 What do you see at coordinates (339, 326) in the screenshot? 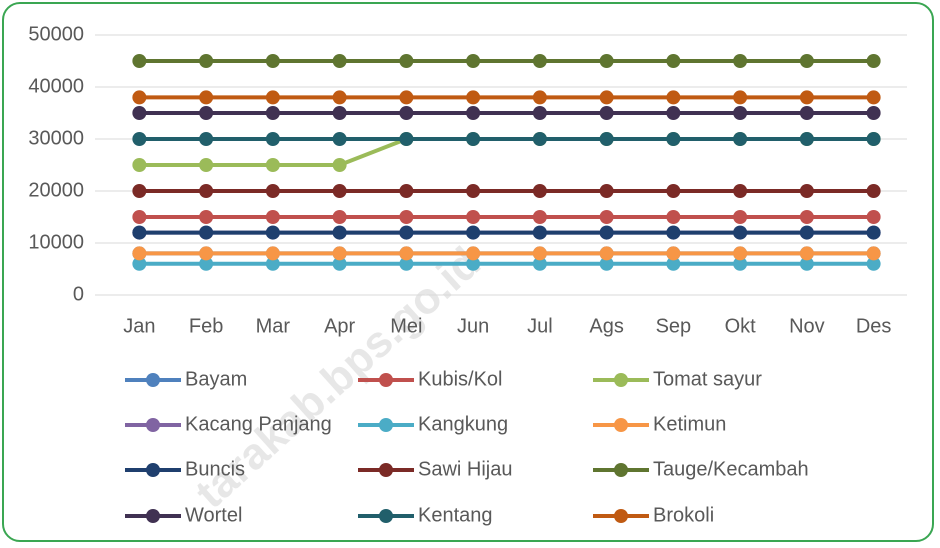
I see `x-tick-label: Apr` at bounding box center [339, 326].